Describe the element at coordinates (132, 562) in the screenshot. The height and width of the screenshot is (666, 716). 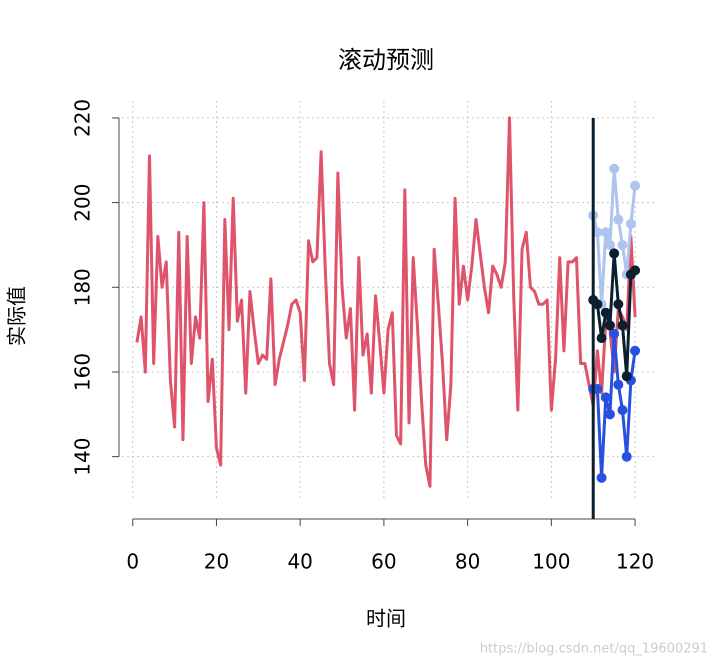
I see `x-tick-label: 0` at that location.